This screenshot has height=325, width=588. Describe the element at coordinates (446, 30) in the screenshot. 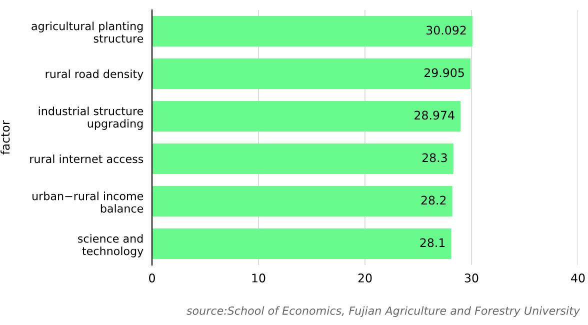

I see `data-label: 30.092` at that location.